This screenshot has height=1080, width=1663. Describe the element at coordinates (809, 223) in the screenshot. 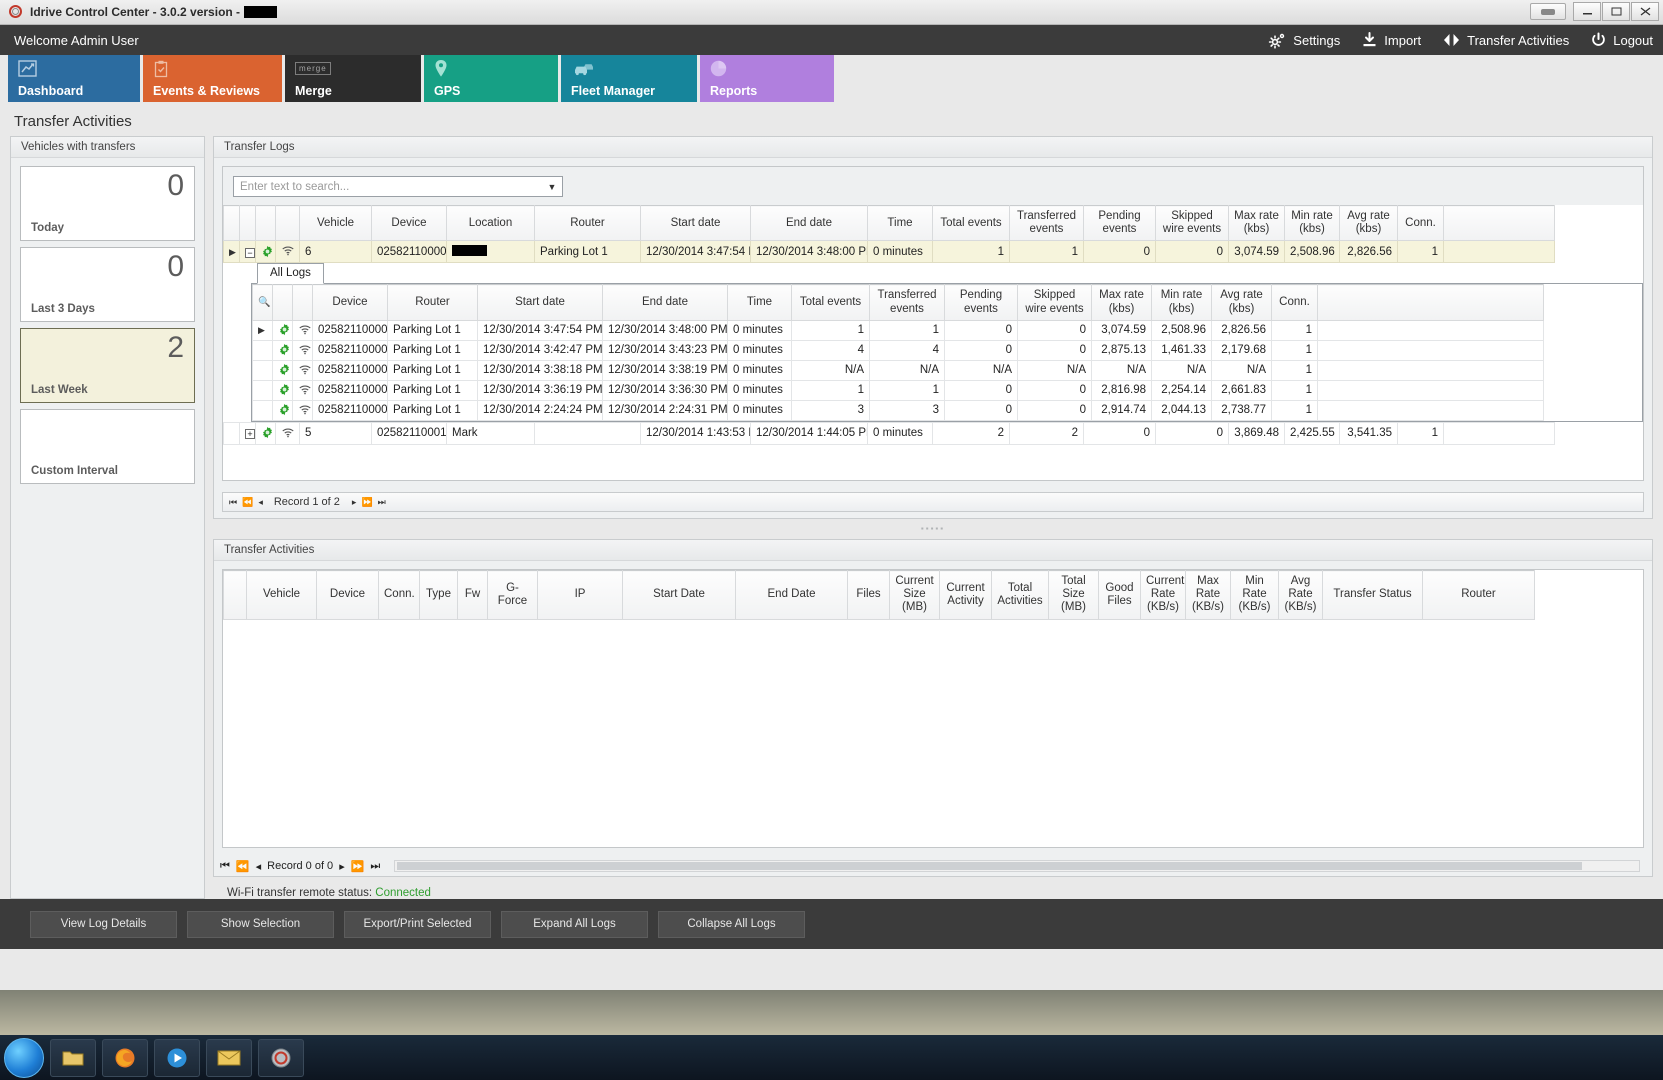

I see `col-end-date: End date` at that location.